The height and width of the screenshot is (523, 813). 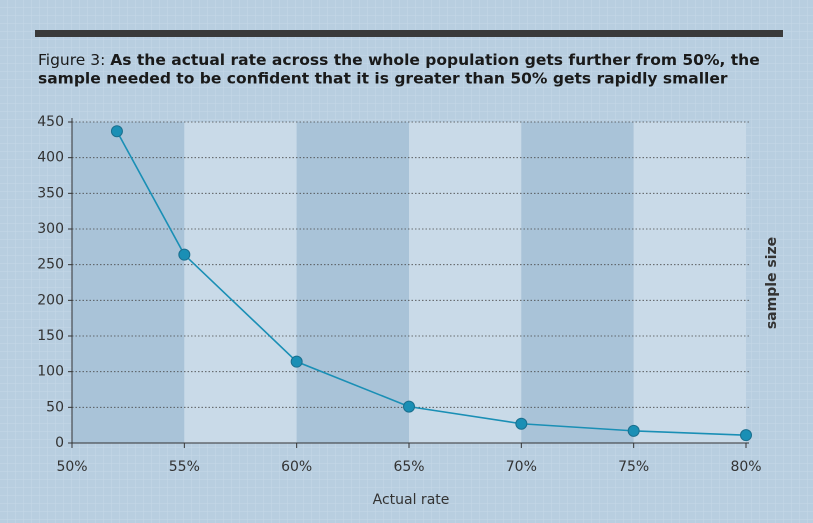 I want to click on x-tick-label: 80%, so click(x=745, y=467).